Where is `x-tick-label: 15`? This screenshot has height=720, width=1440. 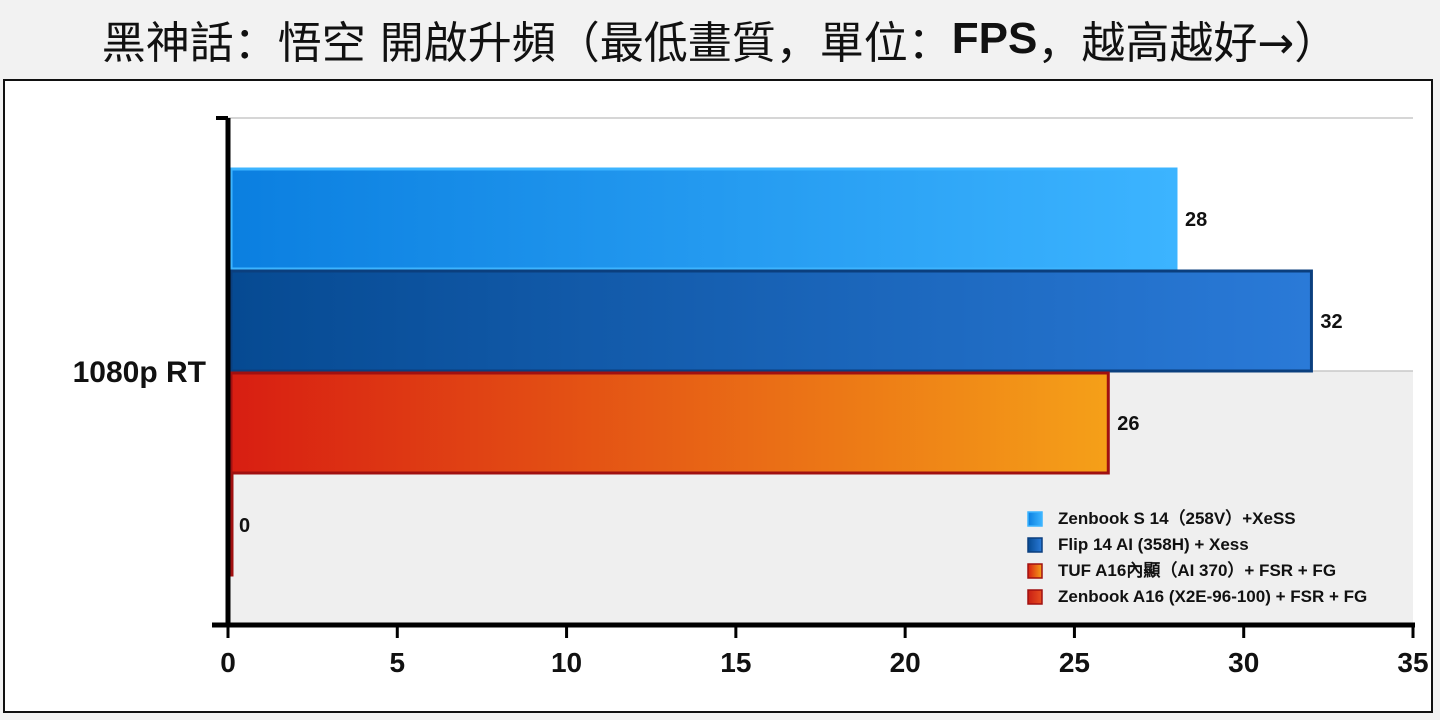 x-tick-label: 15 is located at coordinates (735, 662).